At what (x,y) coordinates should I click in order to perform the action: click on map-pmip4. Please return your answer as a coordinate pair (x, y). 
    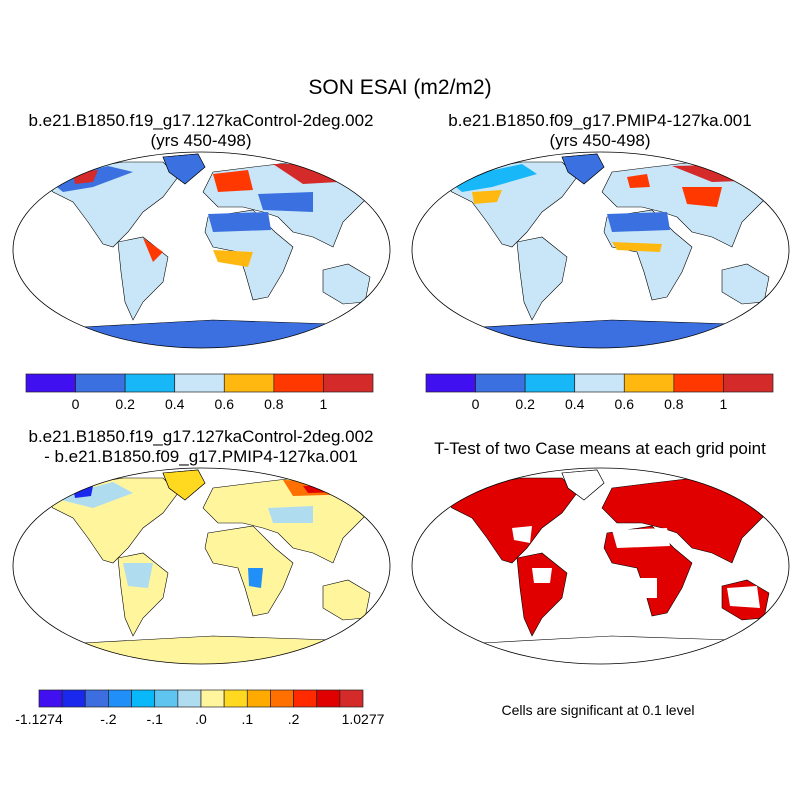
    Looking at the image, I should click on (600, 250).